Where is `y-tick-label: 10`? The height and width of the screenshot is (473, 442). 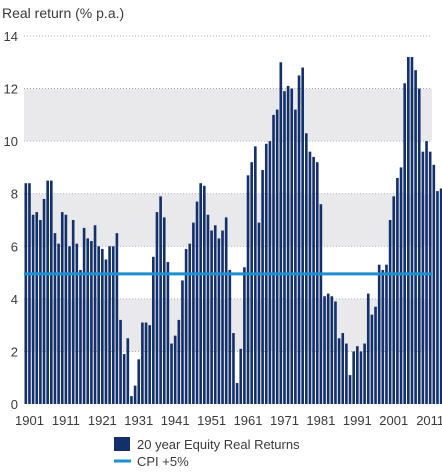 y-tick-label: 10 is located at coordinates (11, 141).